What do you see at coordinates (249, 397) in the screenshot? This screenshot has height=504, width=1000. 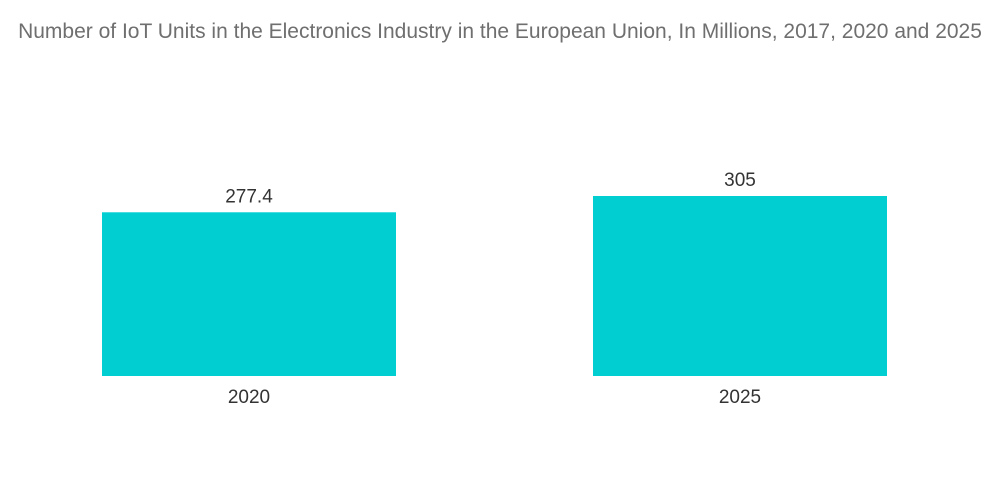 I see `x-tick-label-2020: 2020` at bounding box center [249, 397].